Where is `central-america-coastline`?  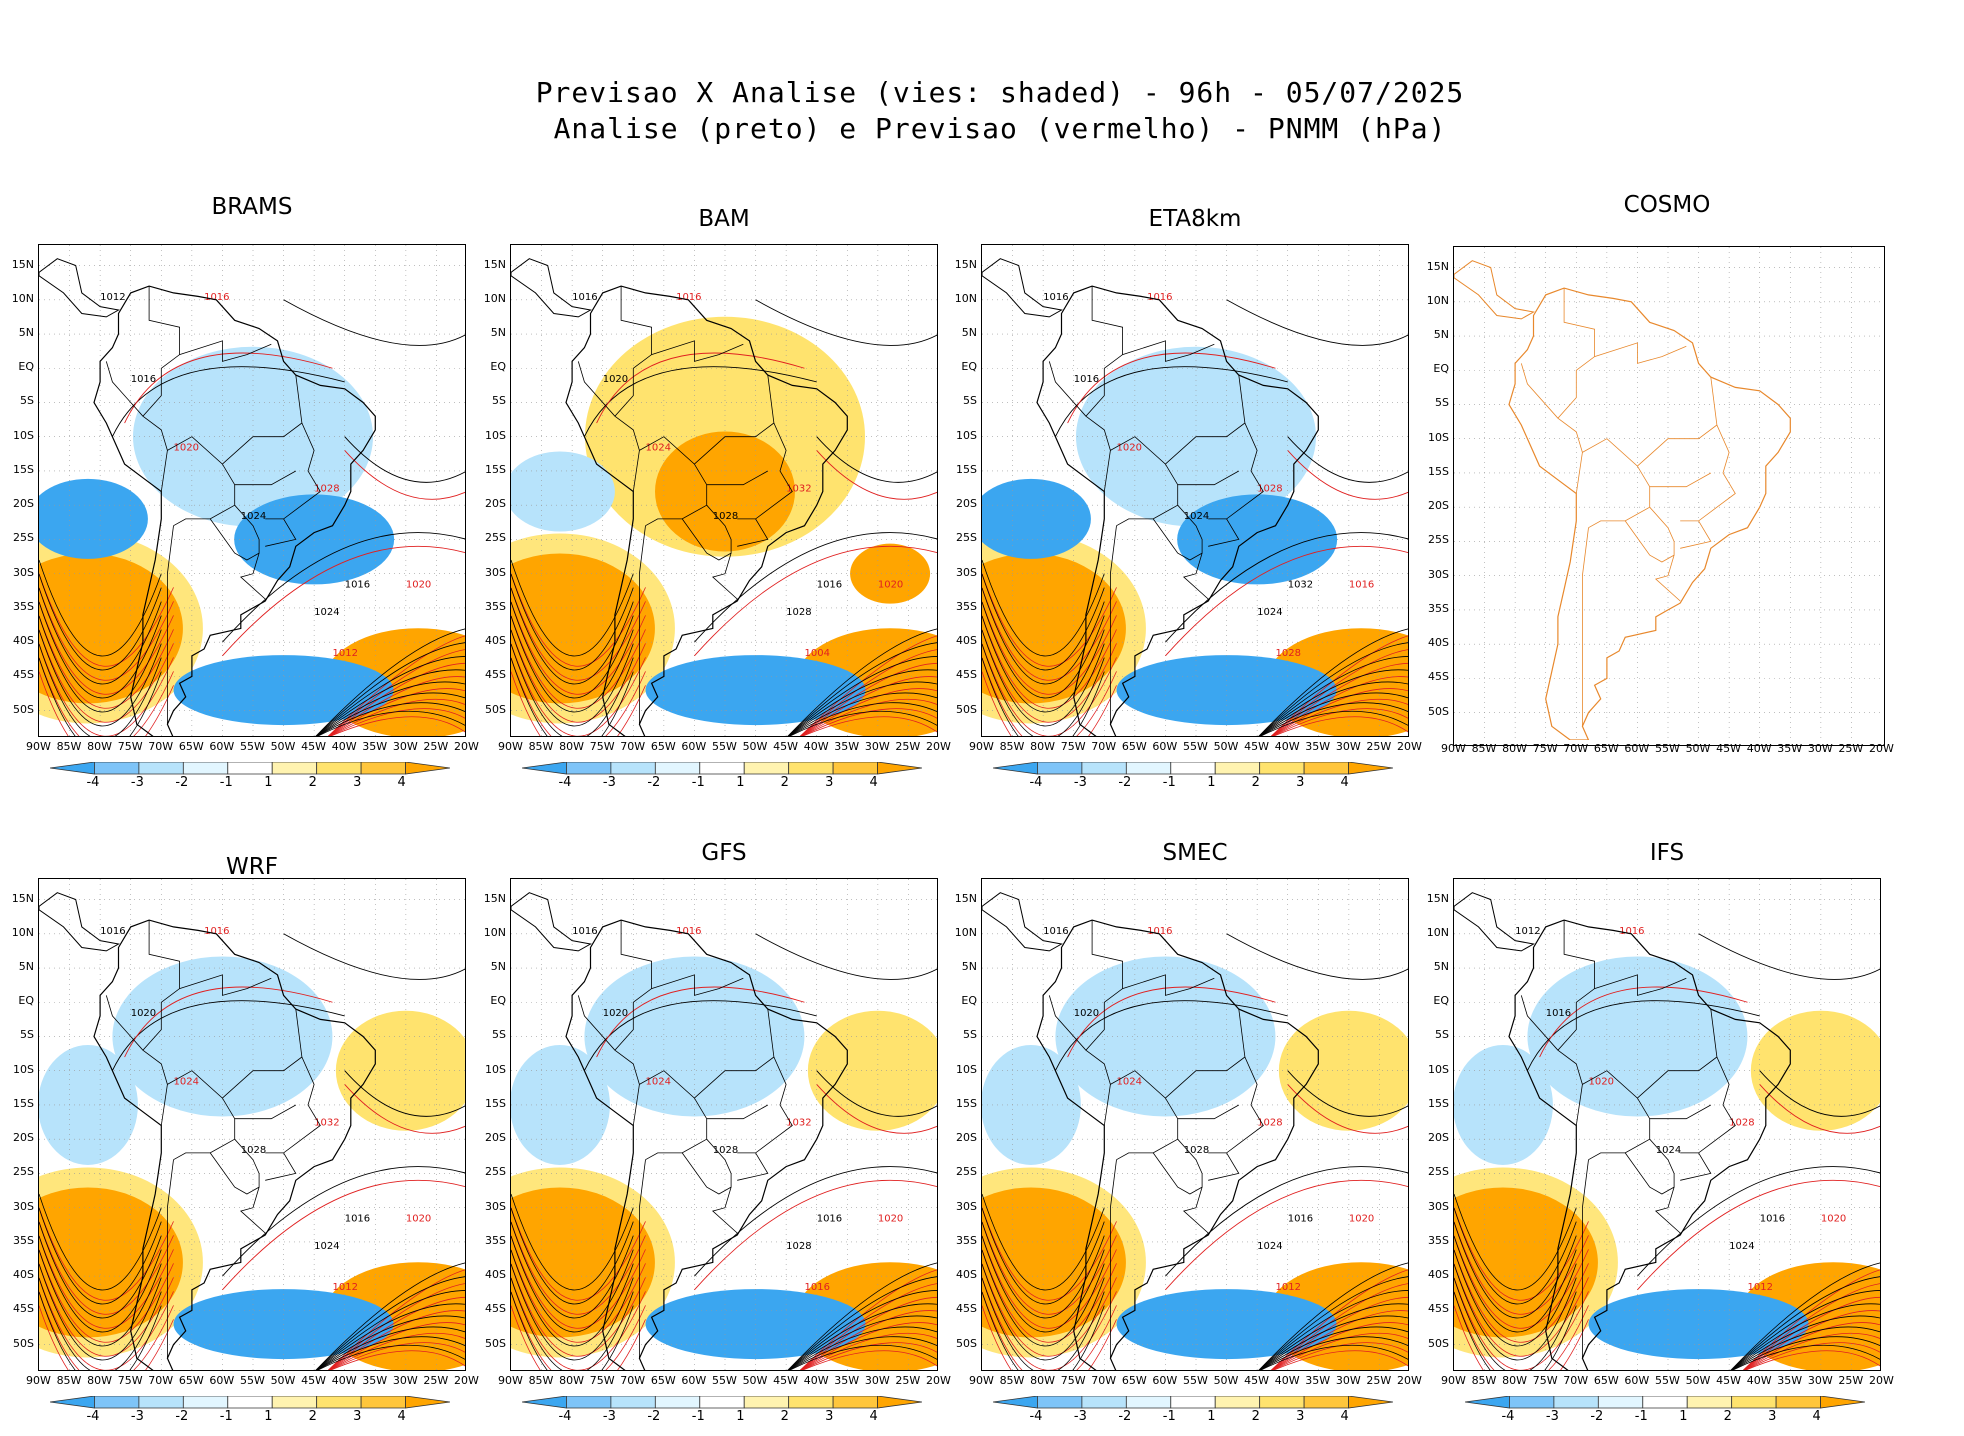
central-america-coastline is located at coordinates (1022, 922).